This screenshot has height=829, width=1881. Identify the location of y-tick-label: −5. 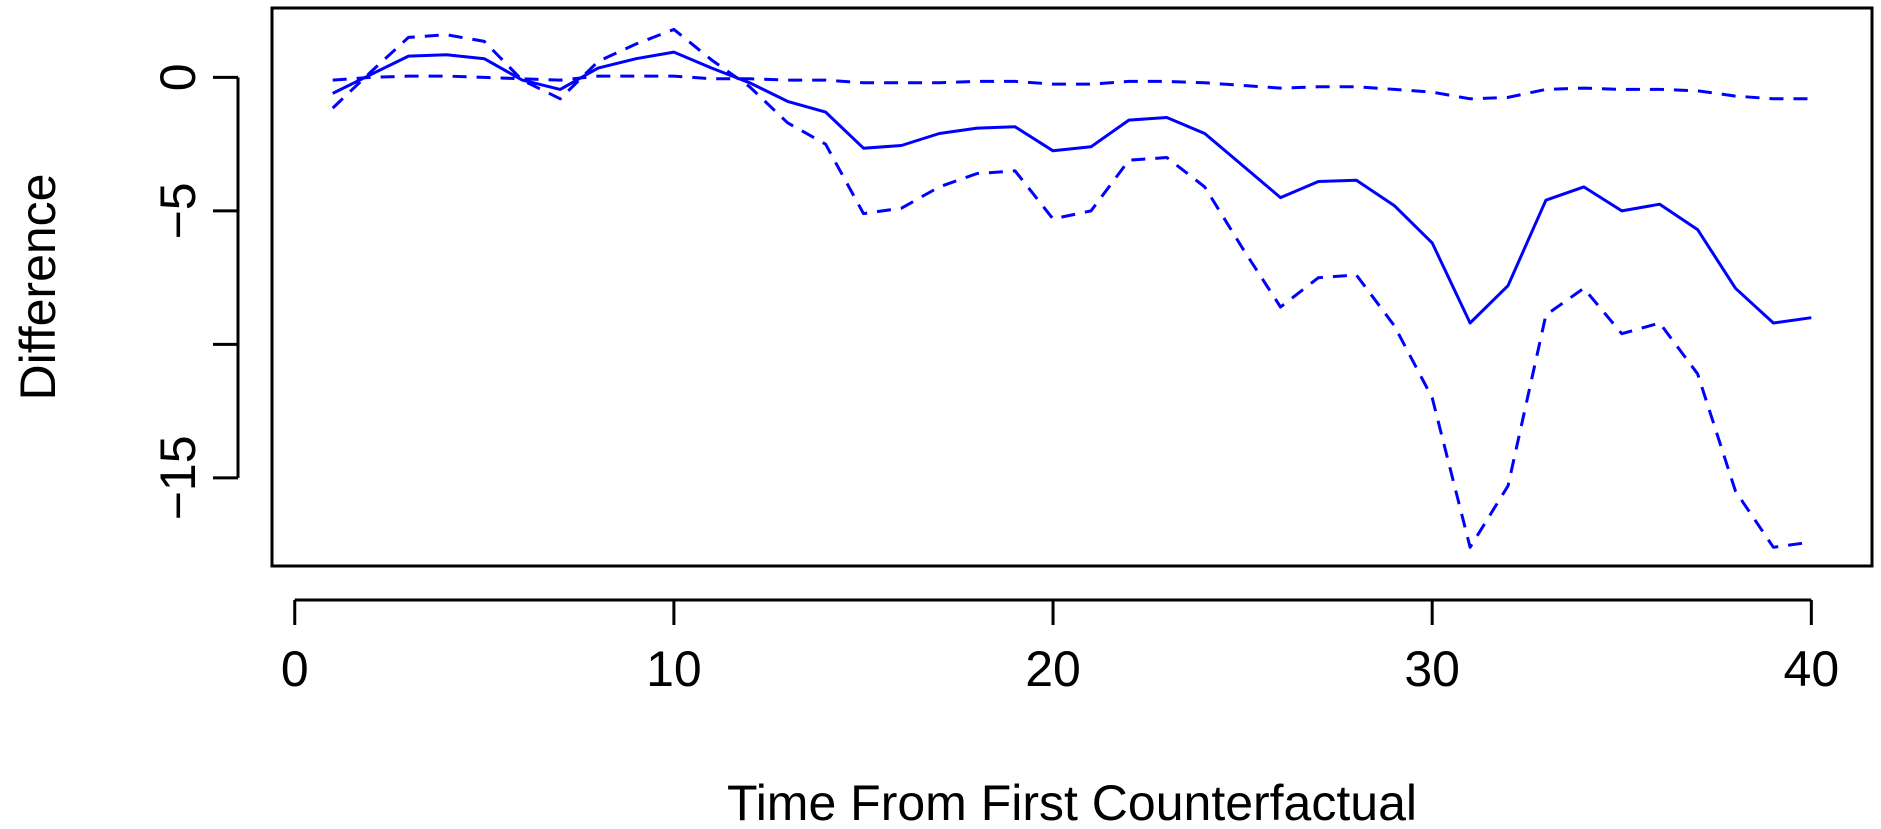
(178, 210).